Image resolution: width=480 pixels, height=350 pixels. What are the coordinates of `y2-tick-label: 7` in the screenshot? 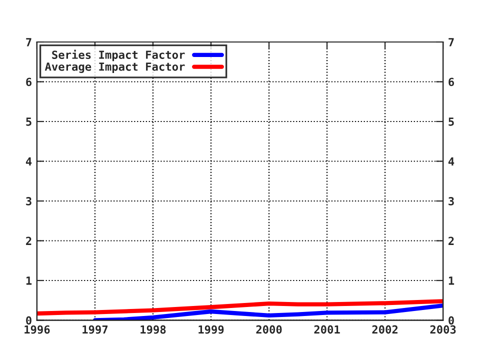 It's located at (451, 42).